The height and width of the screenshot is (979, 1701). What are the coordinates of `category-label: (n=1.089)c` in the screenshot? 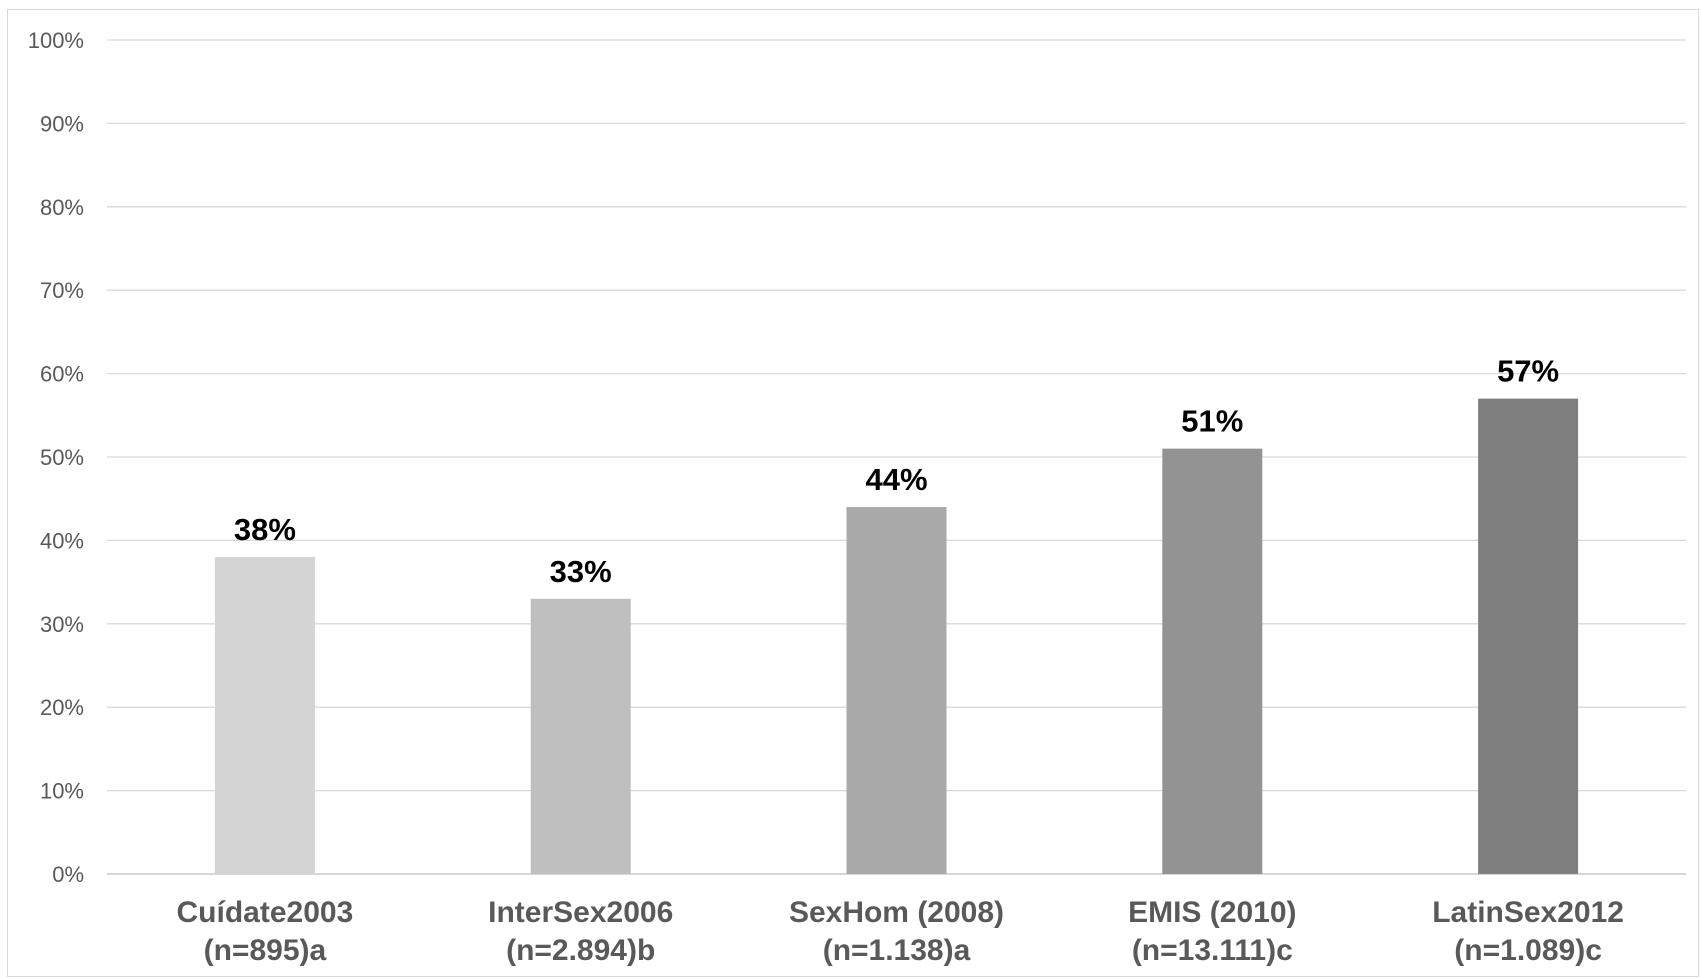 It's located at (1528, 950).